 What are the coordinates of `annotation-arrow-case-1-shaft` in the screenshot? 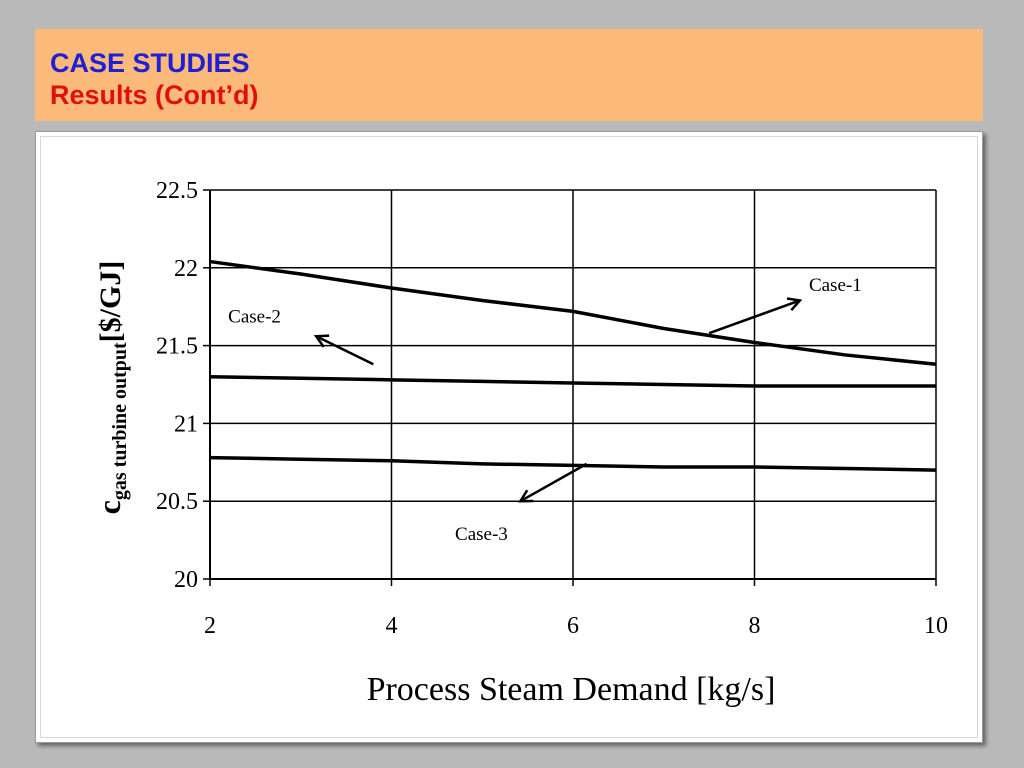 It's located at (754, 317).